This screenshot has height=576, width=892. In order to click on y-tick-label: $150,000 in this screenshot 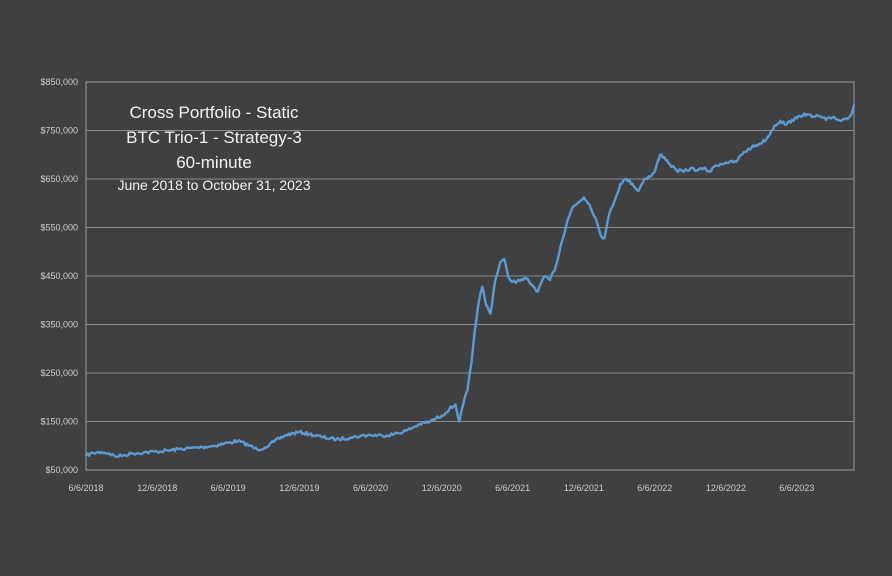, I will do `click(59, 422)`.